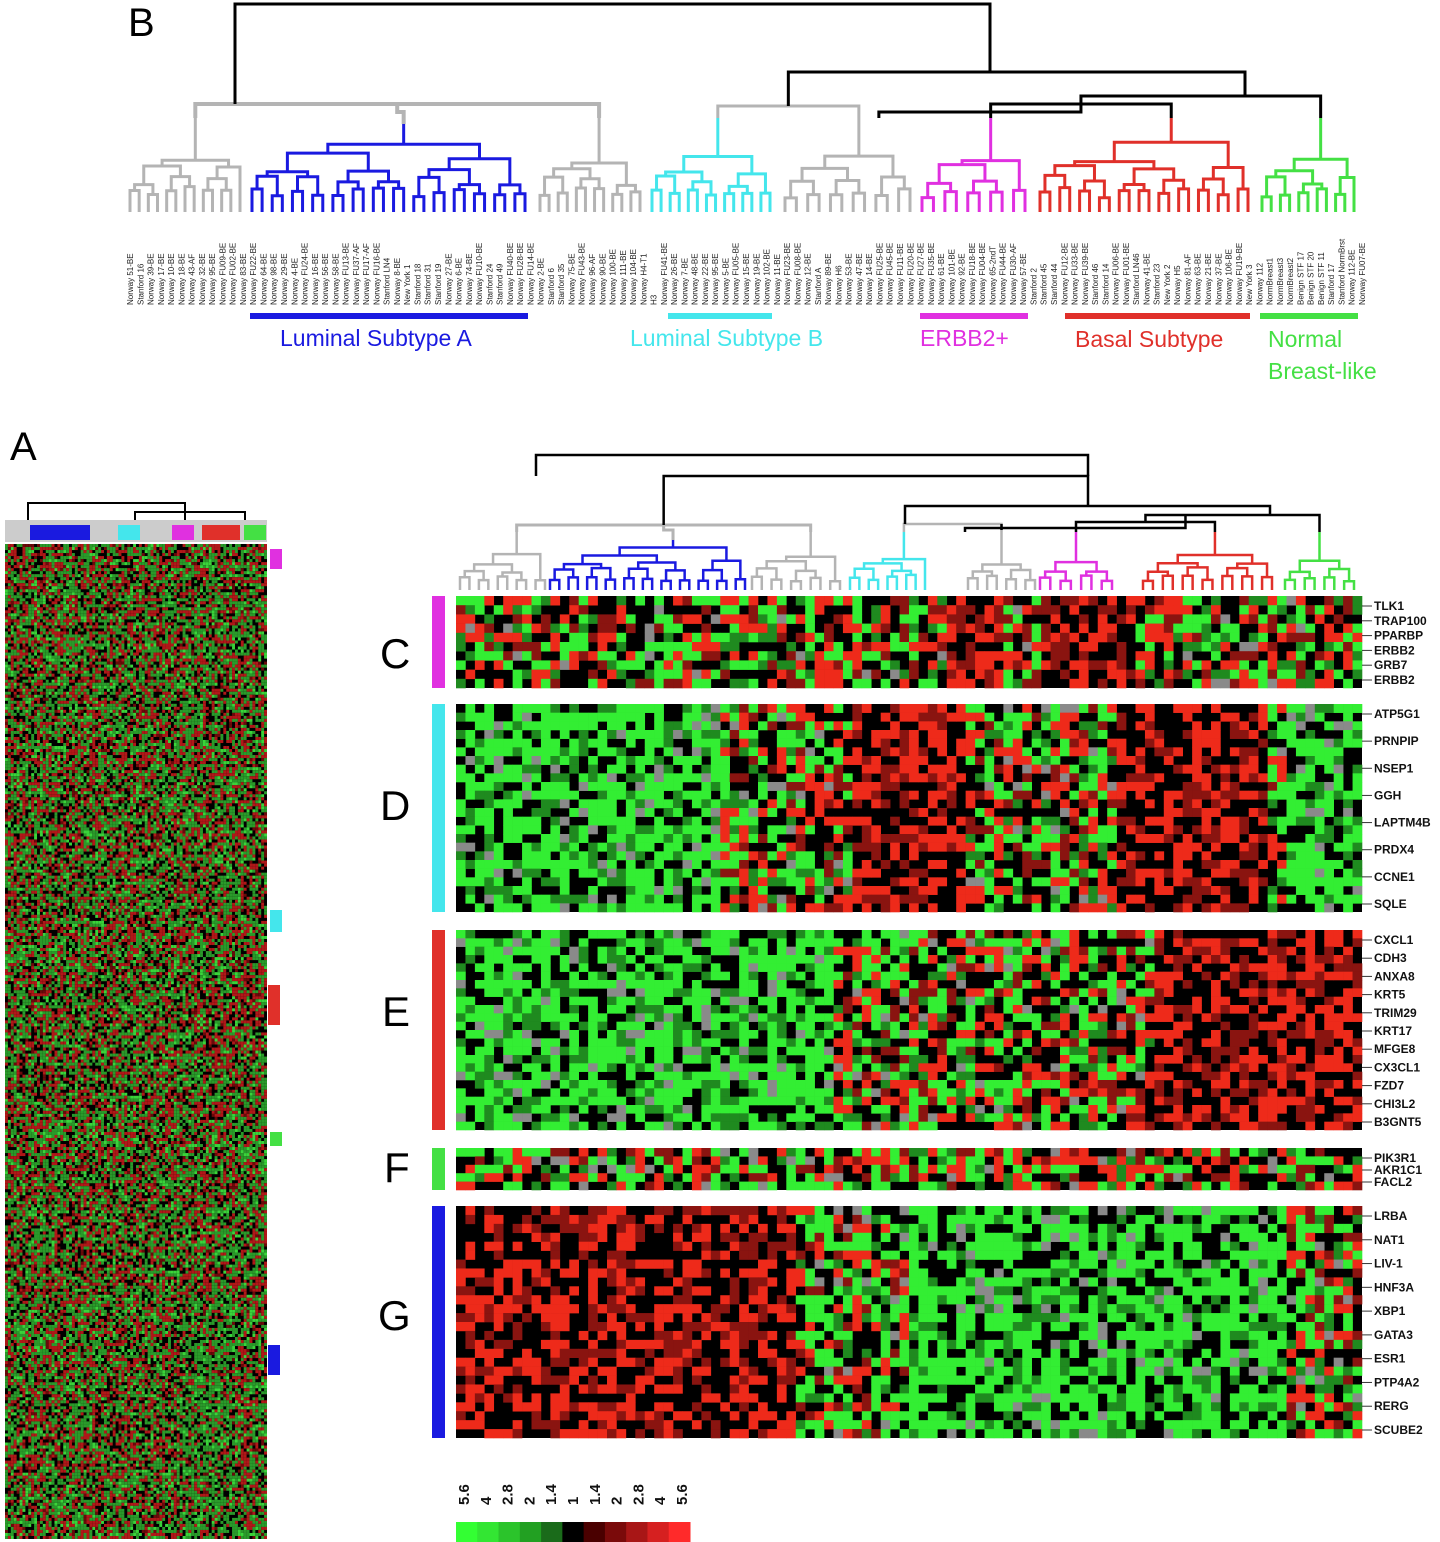  Describe the element at coordinates (682, 1494) in the screenshot. I see `scale-label: 5.6` at that location.